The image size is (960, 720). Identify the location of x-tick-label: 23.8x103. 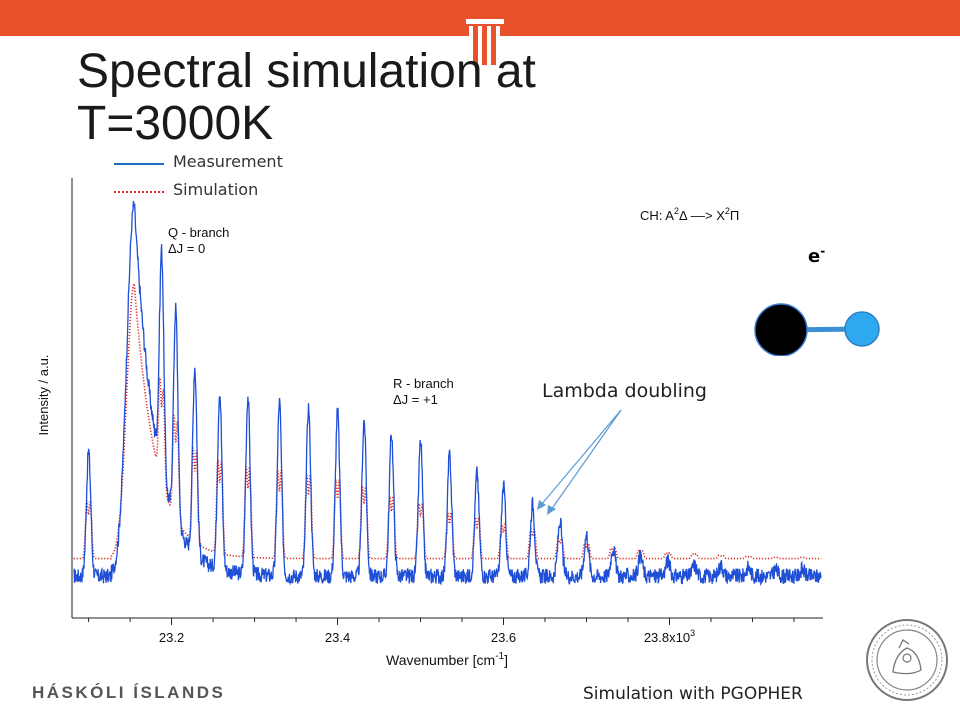
(669, 636).